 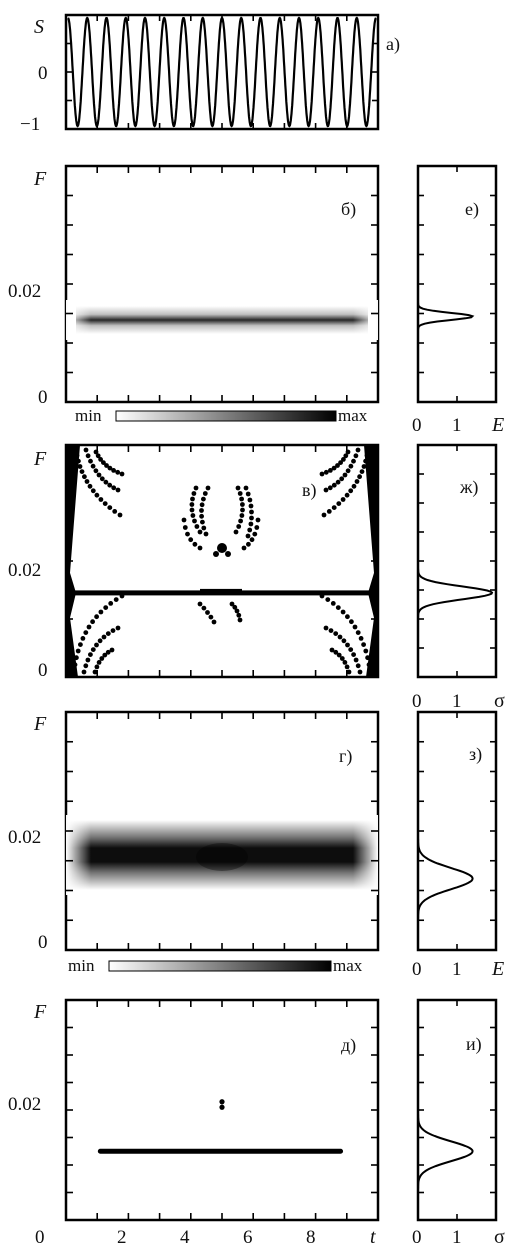 I want to click on signal-tick-minus-one: −1, so click(x=30, y=124).